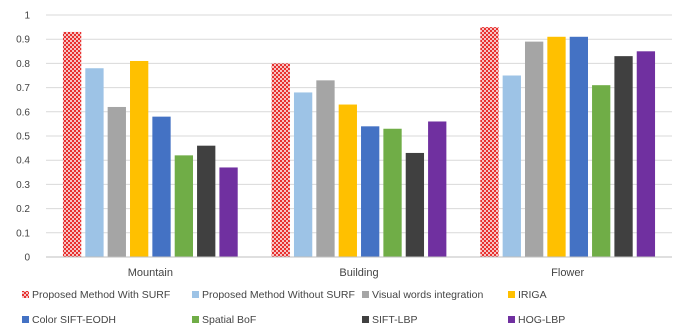  Describe the element at coordinates (23, 64) in the screenshot. I see `y-tick-label: 0.8` at that location.